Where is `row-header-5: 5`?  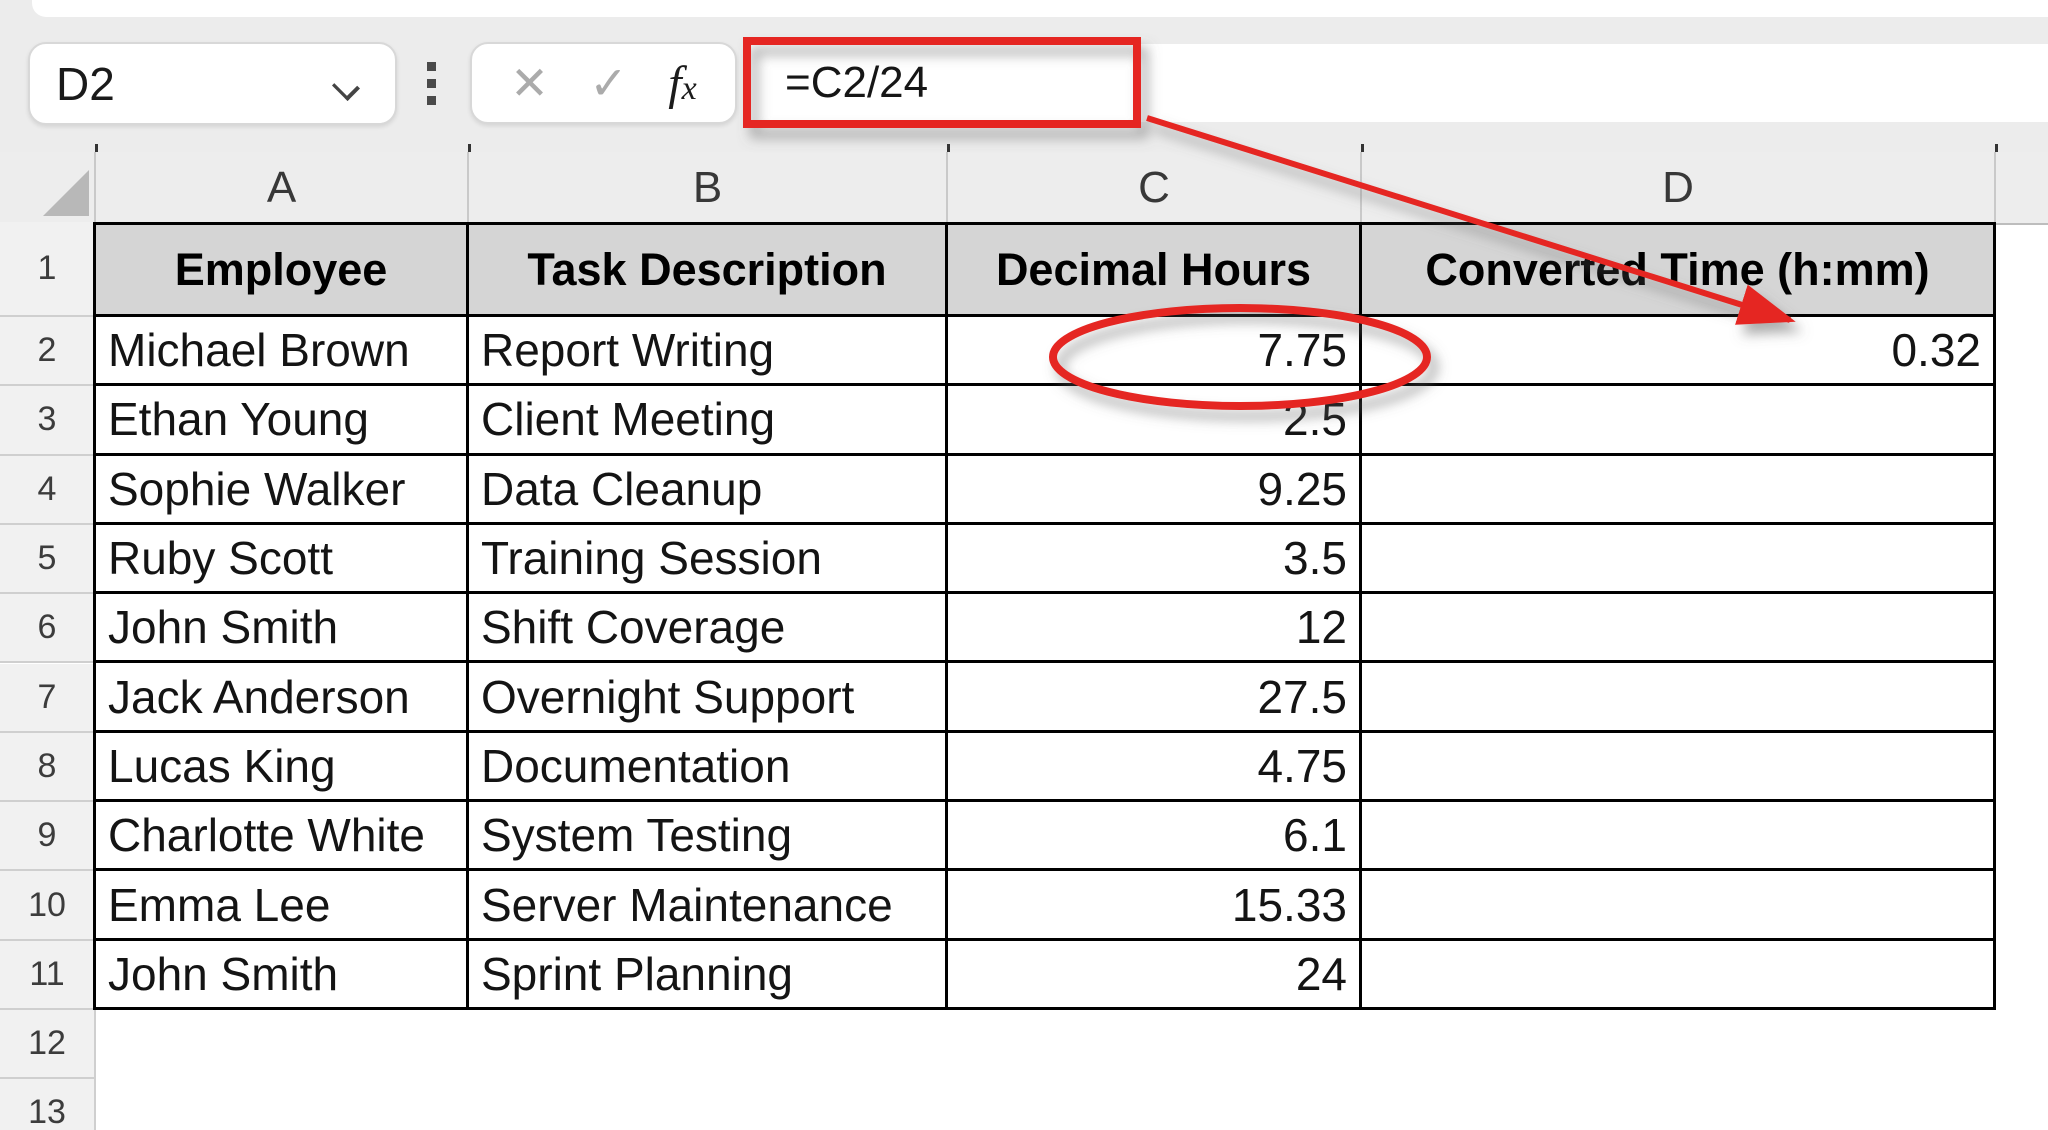
row-header-5: 5 is located at coordinates (48, 559).